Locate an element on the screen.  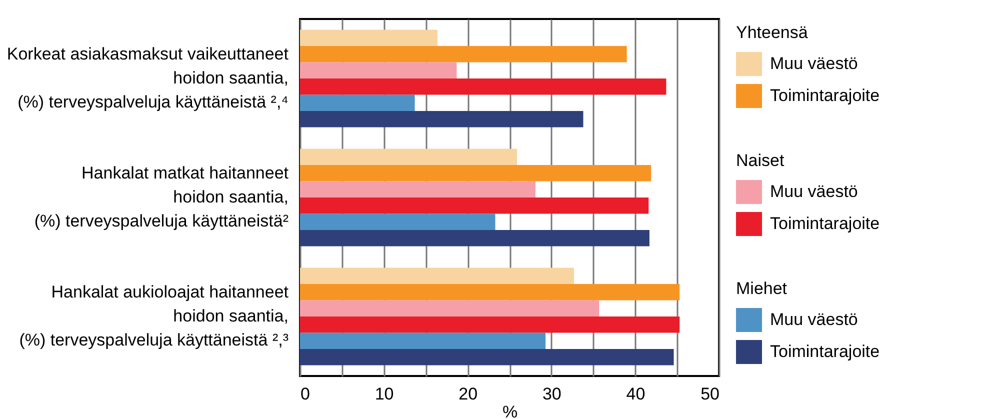
text: Miehet is located at coordinates (762, 288).